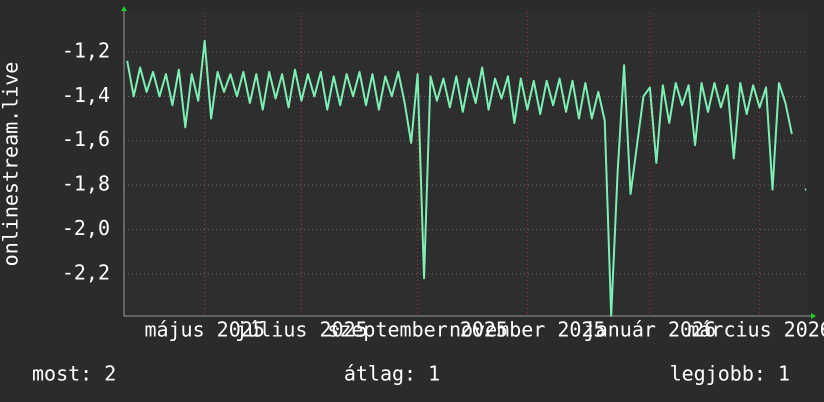  I want to click on x-tick-label: március 2026, so click(755, 330).